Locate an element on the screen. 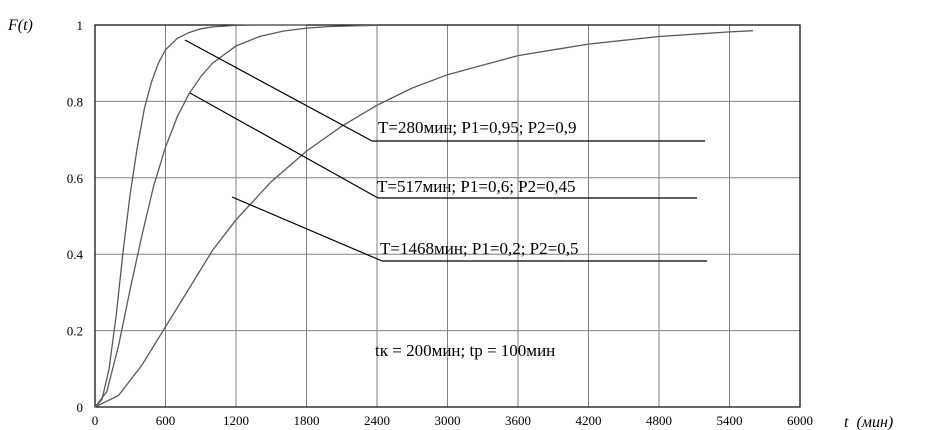 The image size is (929, 430). y-tick-0.2: 0.2 is located at coordinates (75, 331).